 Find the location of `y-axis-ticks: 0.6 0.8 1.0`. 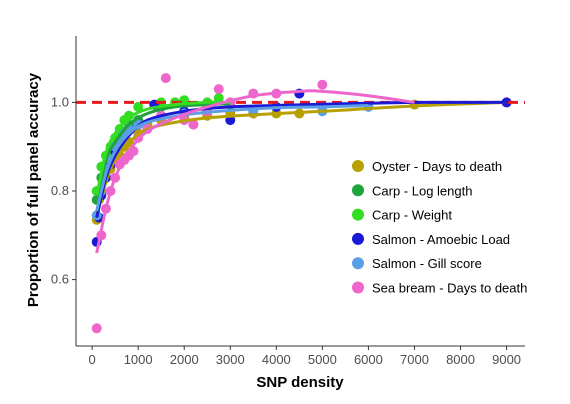

y-axis-ticks: 0.6 0.8 1.0 is located at coordinates (63, 190).